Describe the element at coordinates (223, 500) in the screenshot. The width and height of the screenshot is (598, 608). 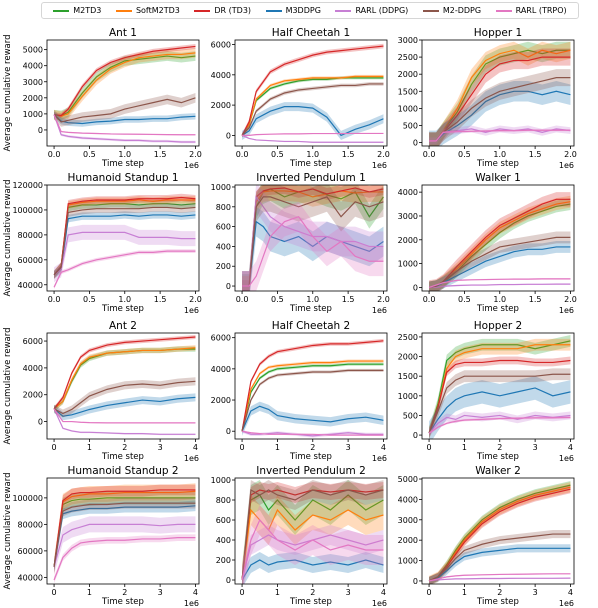
I see `y-tick-label: 800` at that location.